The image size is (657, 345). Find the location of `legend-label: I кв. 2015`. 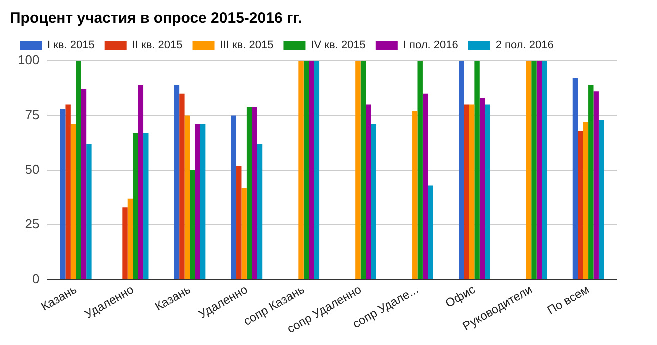

legend-label: I кв. 2015 is located at coordinates (71, 46).